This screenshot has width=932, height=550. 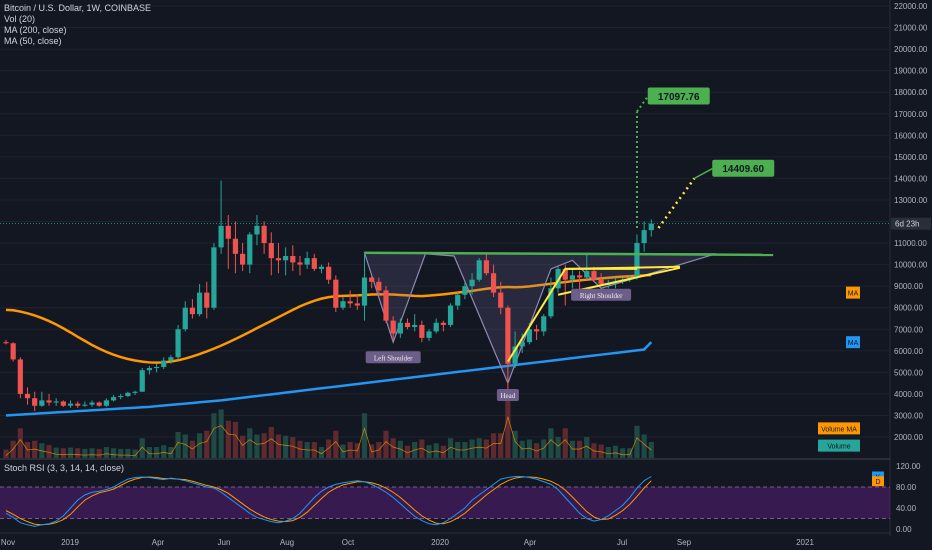 I want to click on rsi-band, so click(x=445, y=503).